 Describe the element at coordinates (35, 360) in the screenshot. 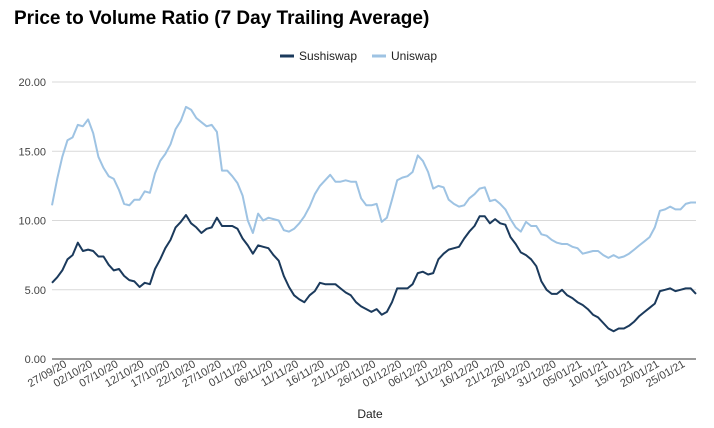

I see `y-tick-label: 0.00` at that location.